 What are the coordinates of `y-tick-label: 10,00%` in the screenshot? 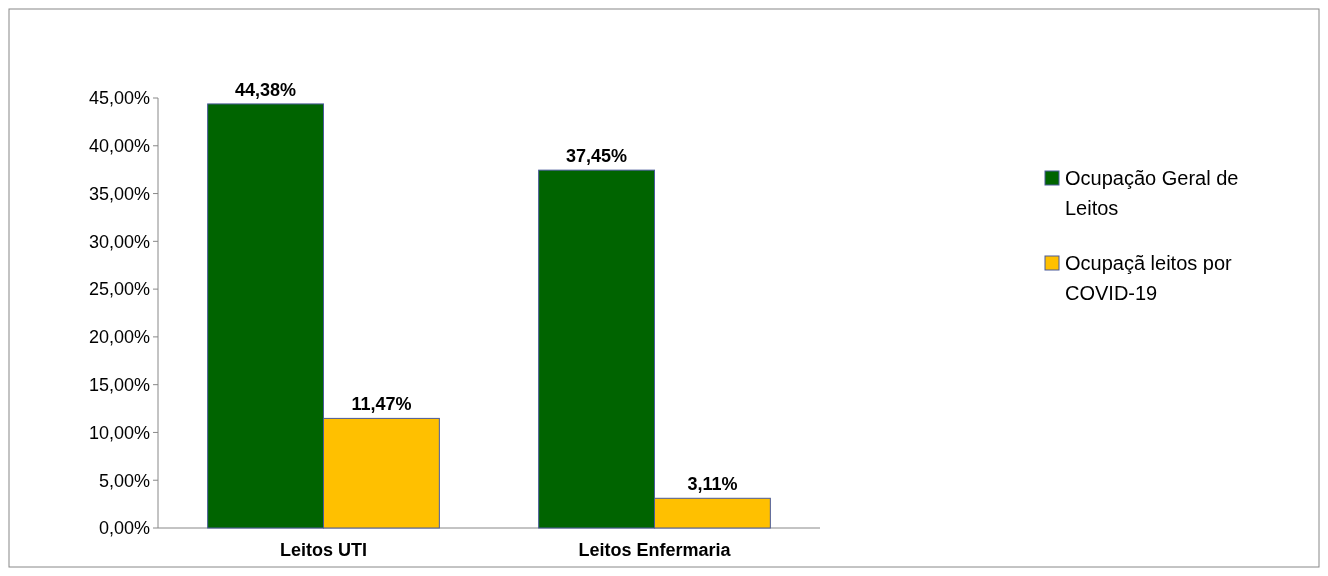 It's located at (119, 432).